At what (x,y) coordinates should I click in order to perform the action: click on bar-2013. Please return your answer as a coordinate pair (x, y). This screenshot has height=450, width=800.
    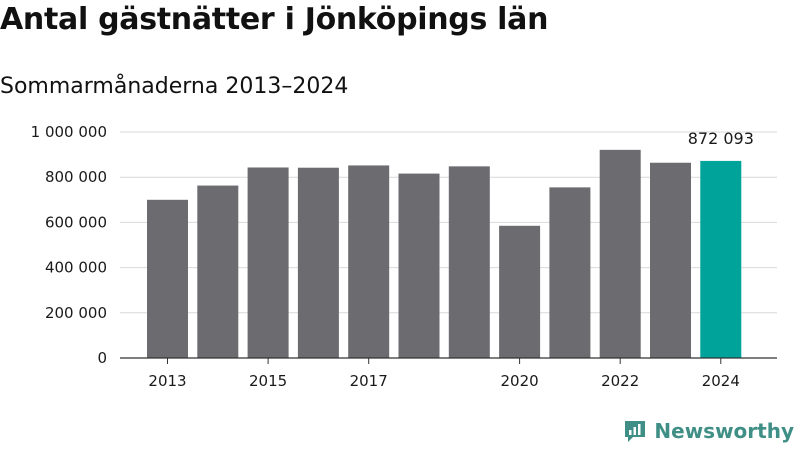
    Looking at the image, I should click on (167, 278).